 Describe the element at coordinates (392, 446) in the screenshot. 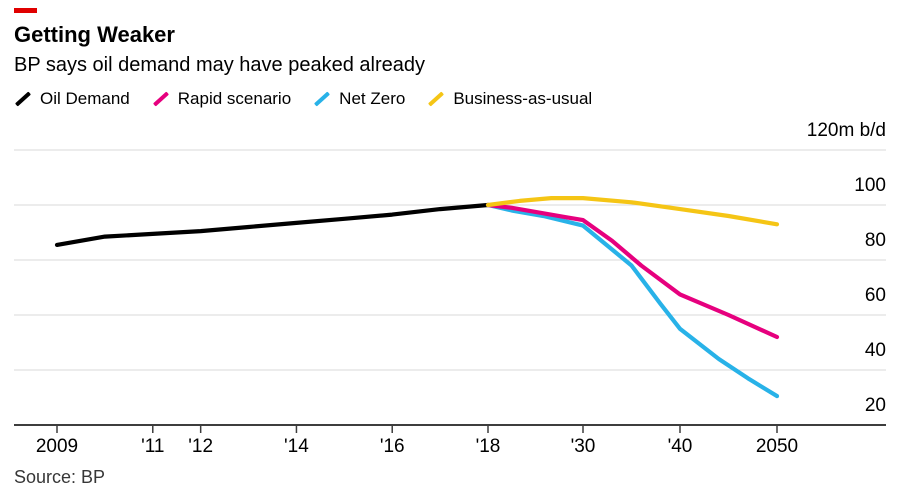

I see `x-axis-label: '16` at that location.